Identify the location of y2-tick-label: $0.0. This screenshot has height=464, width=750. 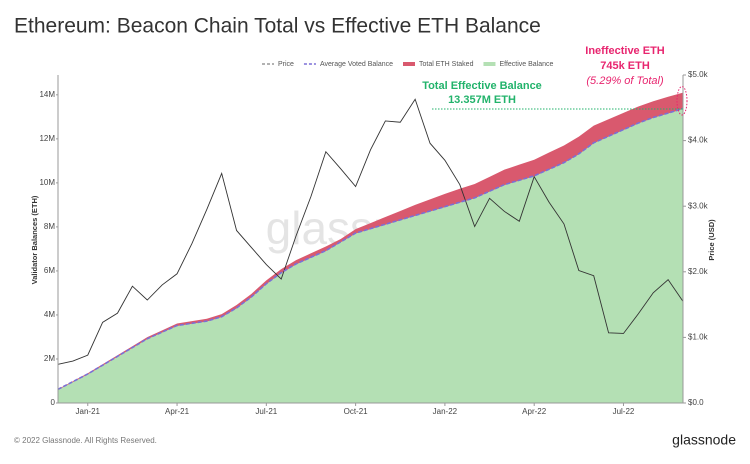
(696, 402).